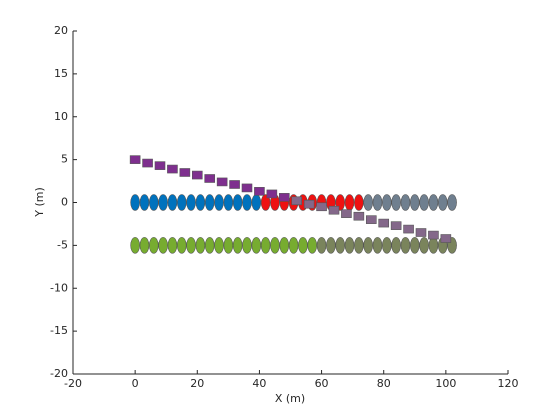 This screenshot has width=560, height=420. I want to click on y-tick-label: 5, so click(64, 159).